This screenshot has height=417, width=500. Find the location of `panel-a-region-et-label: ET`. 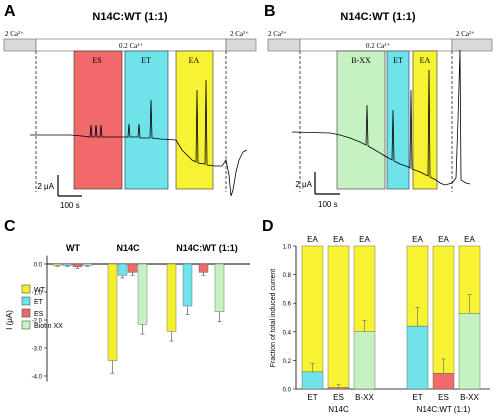

panel-a-region-et-label: ET is located at coordinates (146, 60).